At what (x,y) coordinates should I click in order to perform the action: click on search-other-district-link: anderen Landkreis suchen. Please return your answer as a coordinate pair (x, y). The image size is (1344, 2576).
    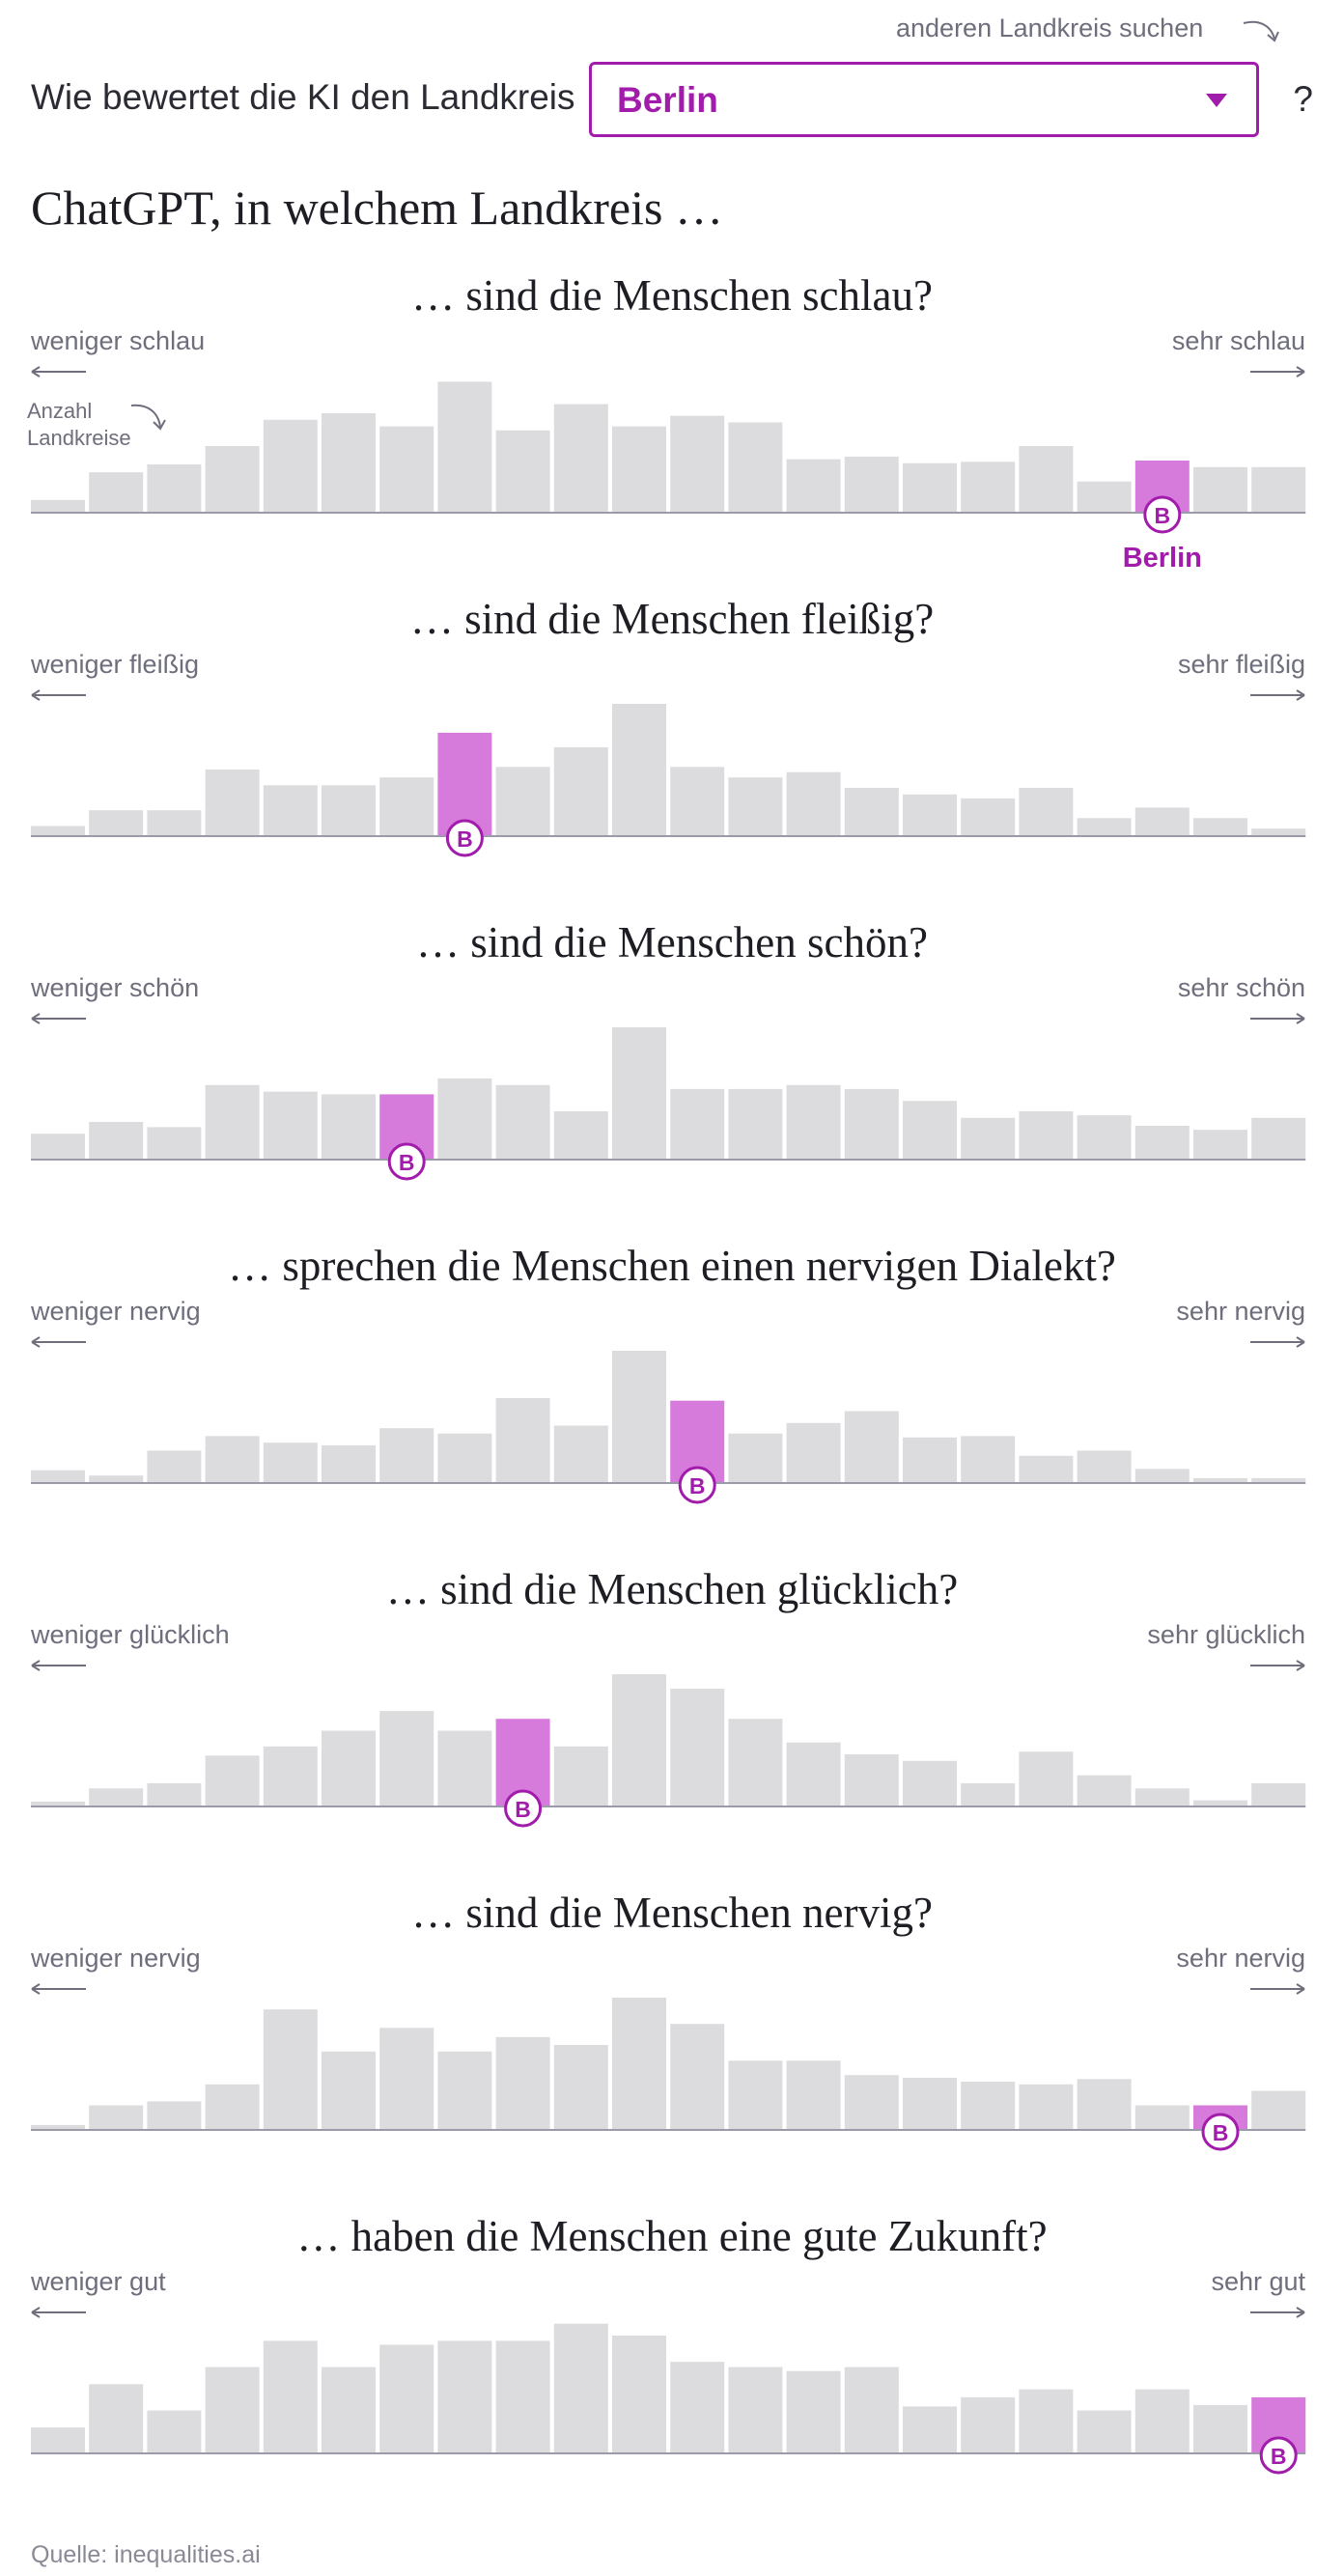
    Looking at the image, I should click on (1050, 28).